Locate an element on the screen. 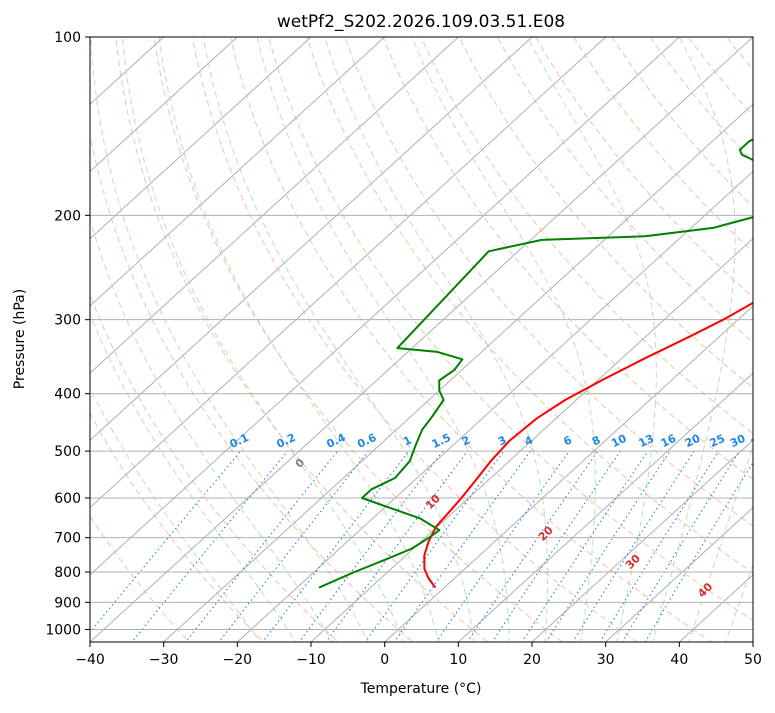  x-tick-label: −10 is located at coordinates (311, 660).